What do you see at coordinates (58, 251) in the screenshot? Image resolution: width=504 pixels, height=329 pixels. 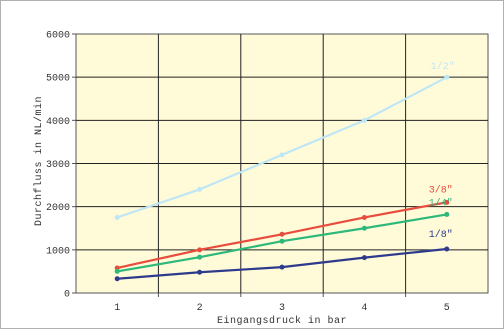 I see `y-tick-label: 1000` at bounding box center [58, 251].